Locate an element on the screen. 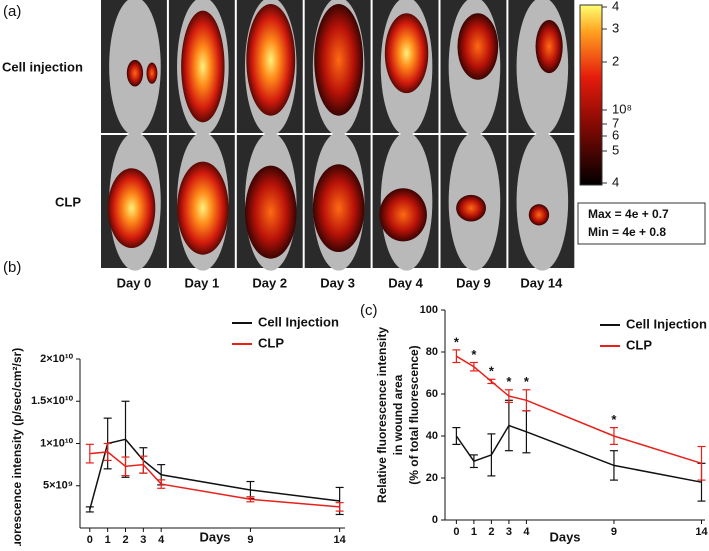  day-label: Day 0 is located at coordinates (134, 282).